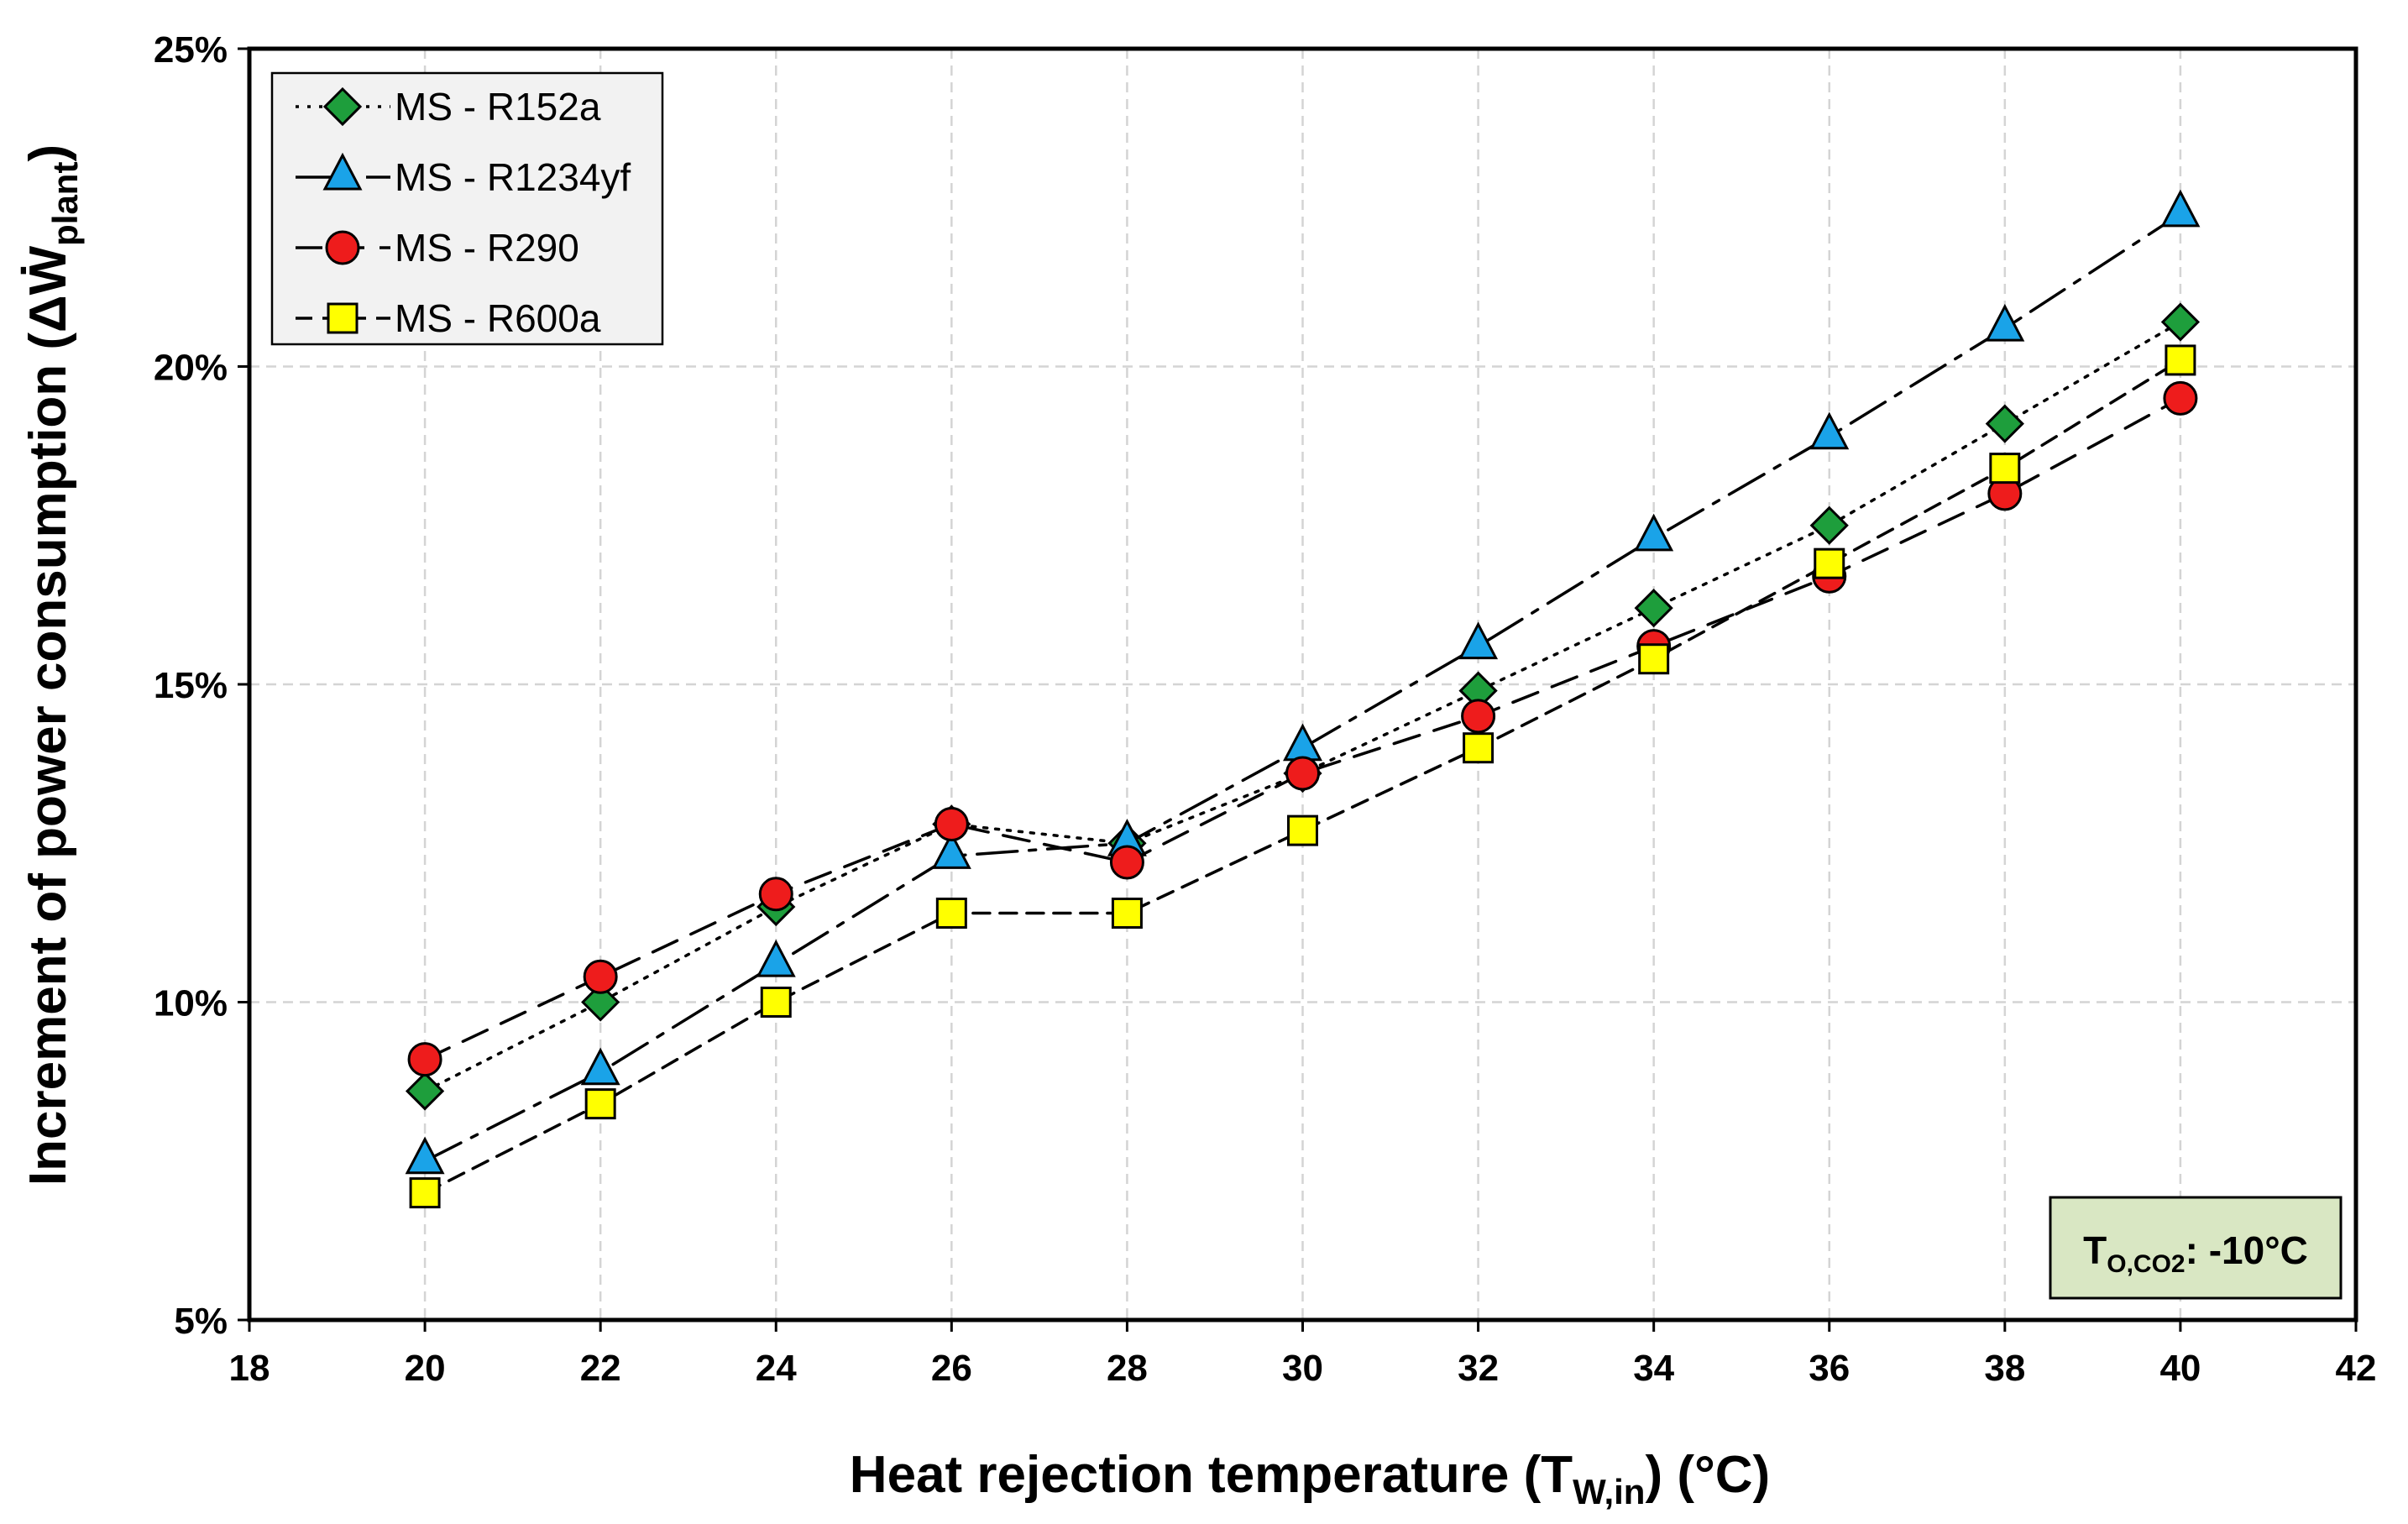 This screenshot has height=1524, width=2408. I want to click on y-axis-title-main: Increment of power consumption (ΔẆ, so click(48, 716).